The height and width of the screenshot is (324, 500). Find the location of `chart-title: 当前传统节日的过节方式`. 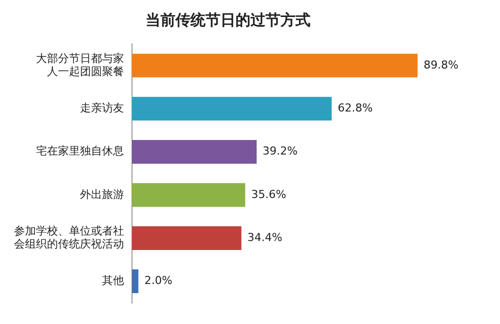

chart-title: 当前传统节日的过节方式 is located at coordinates (228, 19).